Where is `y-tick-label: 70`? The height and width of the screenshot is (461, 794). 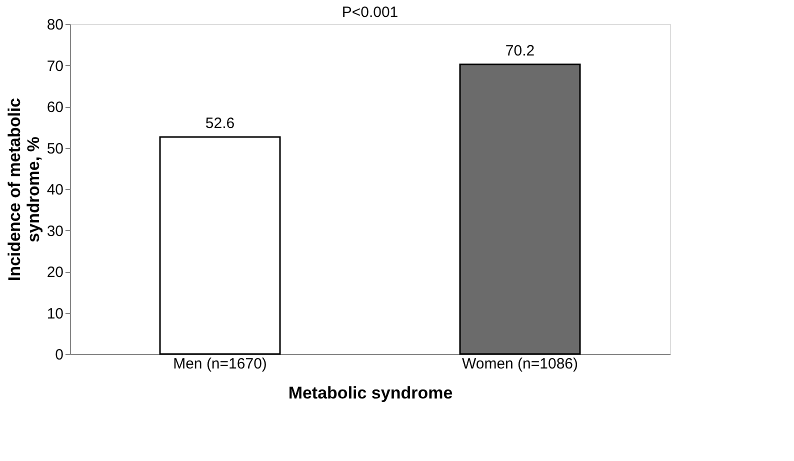
y-tick-label: 70 is located at coordinates (55, 66).